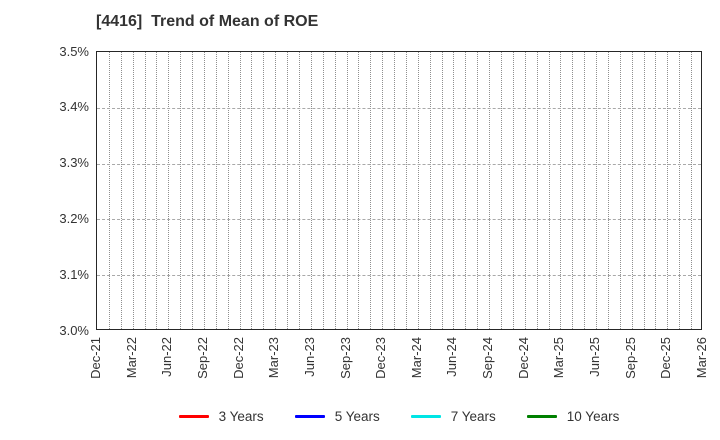 The width and height of the screenshot is (720, 440). I want to click on legend-item: 7 Years, so click(453, 416).